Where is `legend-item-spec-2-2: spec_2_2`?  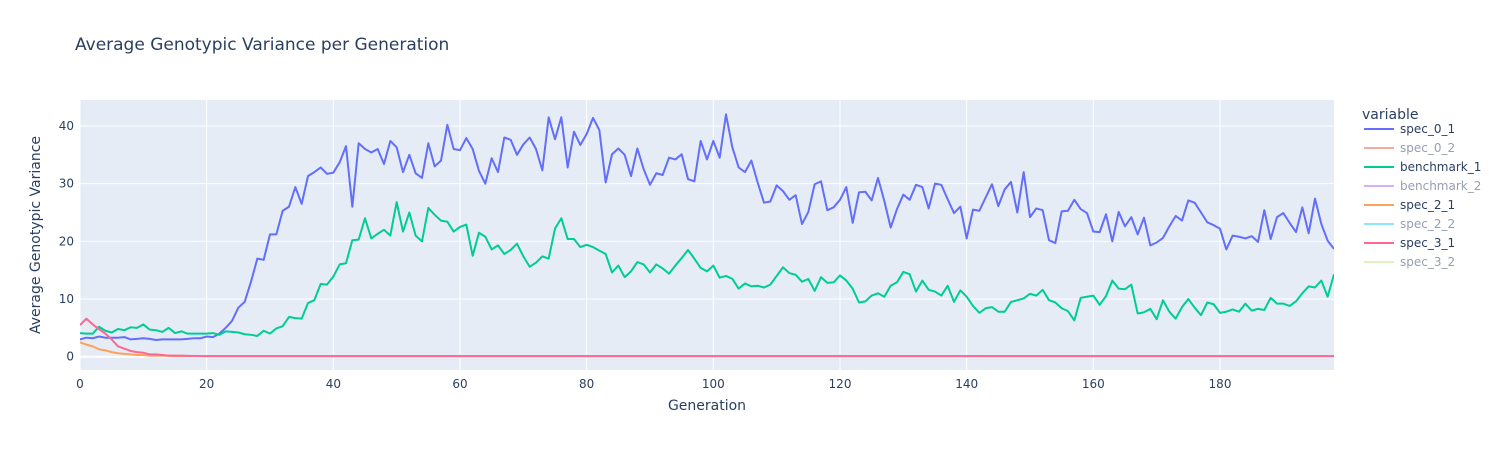 legend-item-spec-2-2: spec_2_2 is located at coordinates (1409, 224).